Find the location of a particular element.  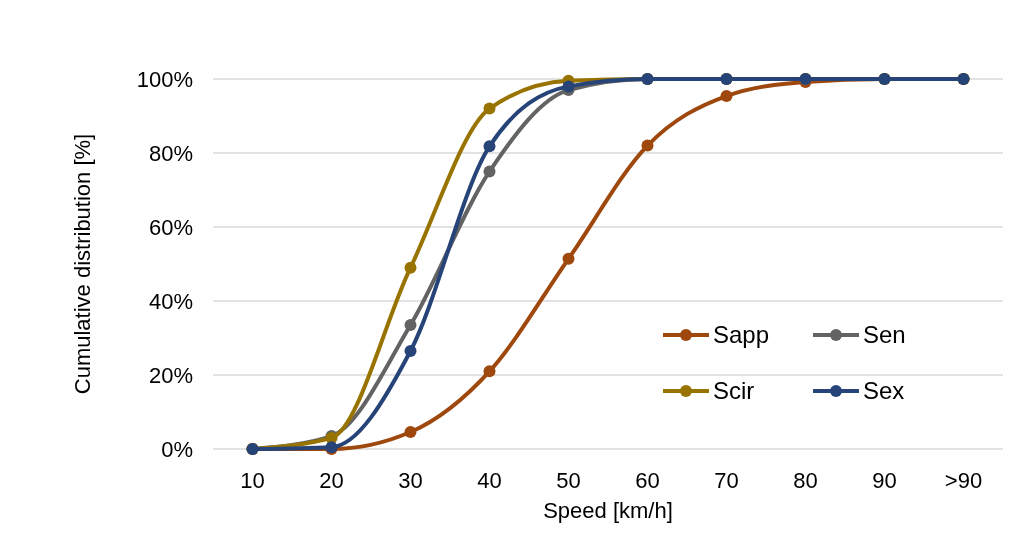

legend-label: Scir is located at coordinates (734, 391).